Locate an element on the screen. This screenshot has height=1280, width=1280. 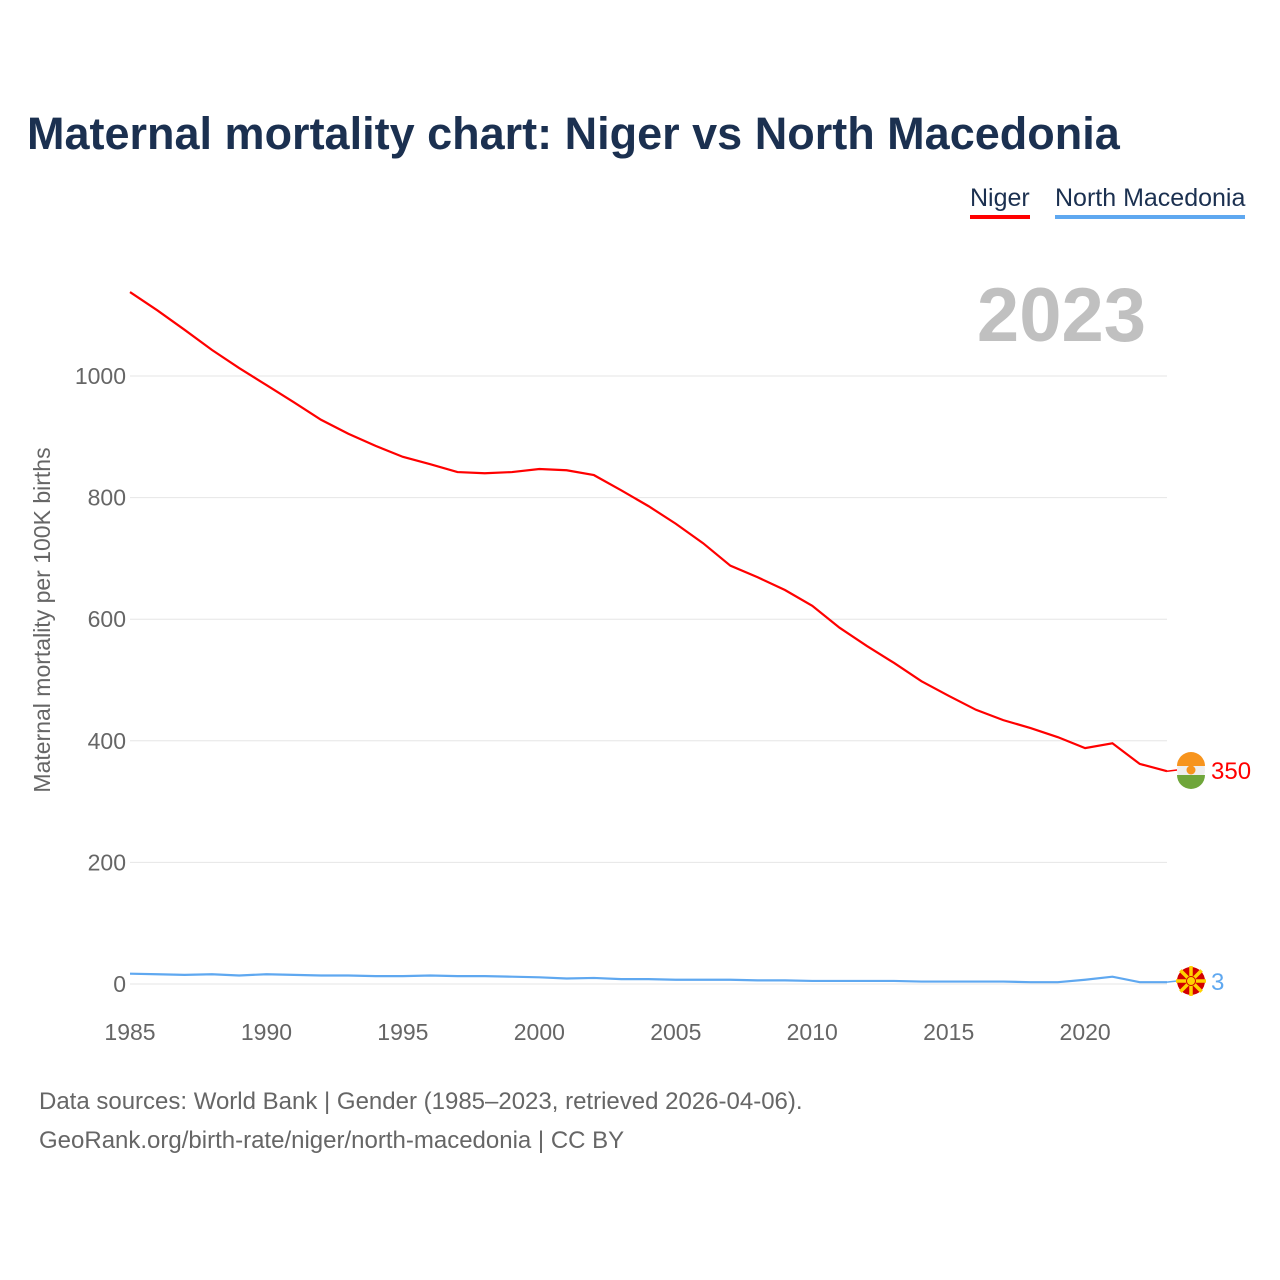
y-tick-label: 400 is located at coordinates (107, 741).